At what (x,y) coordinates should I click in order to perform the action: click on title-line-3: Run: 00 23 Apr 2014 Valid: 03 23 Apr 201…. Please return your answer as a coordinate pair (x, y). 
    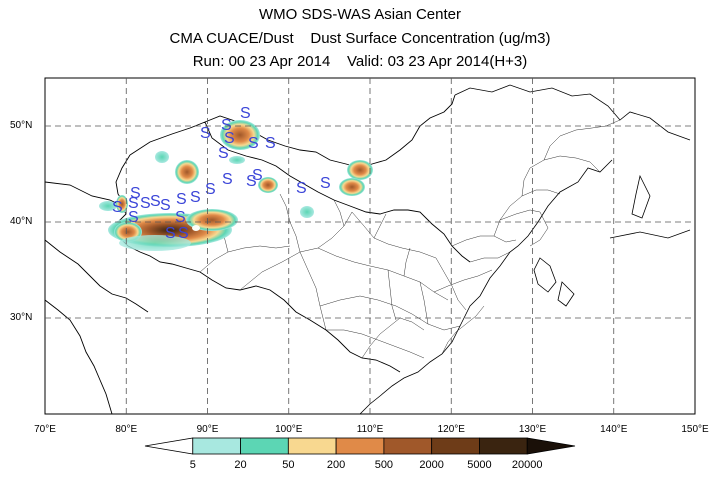
    Looking at the image, I should click on (360, 61).